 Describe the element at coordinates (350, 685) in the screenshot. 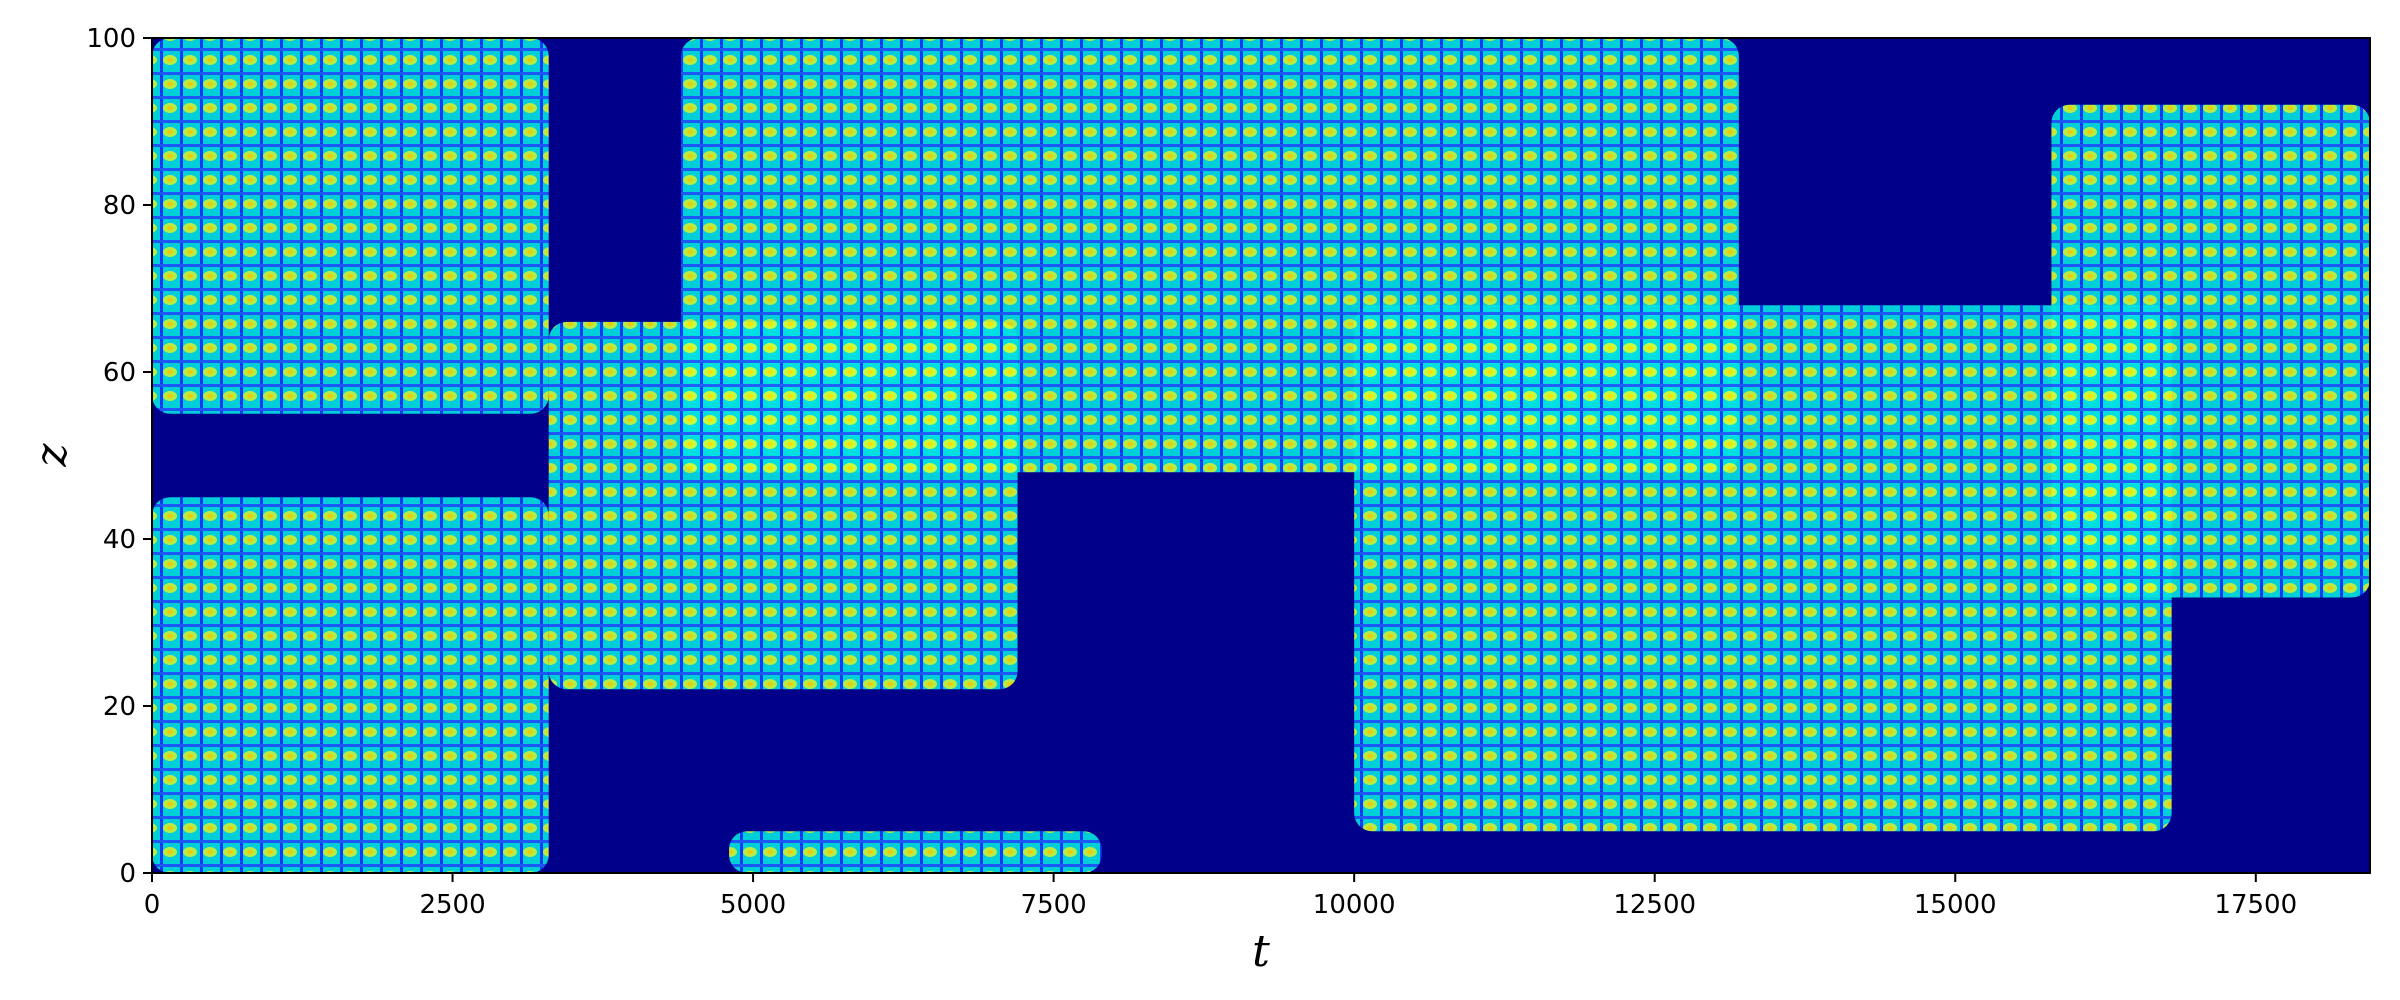

I see `heatmap-region-lower-branch-early` at that location.